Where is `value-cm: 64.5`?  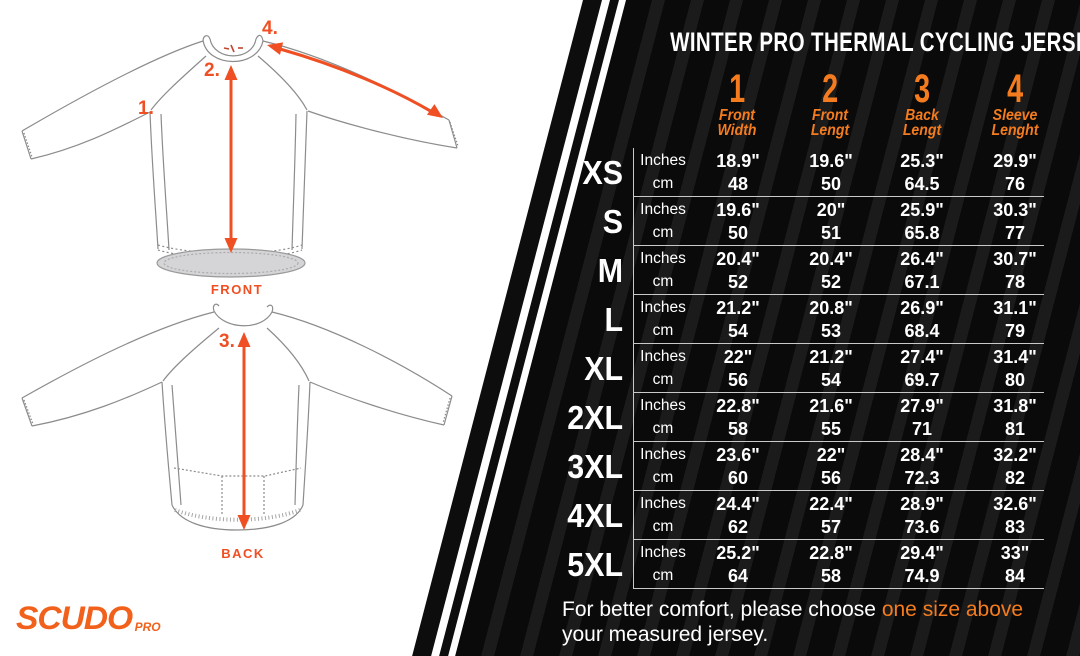 value-cm: 64.5 is located at coordinates (922, 184).